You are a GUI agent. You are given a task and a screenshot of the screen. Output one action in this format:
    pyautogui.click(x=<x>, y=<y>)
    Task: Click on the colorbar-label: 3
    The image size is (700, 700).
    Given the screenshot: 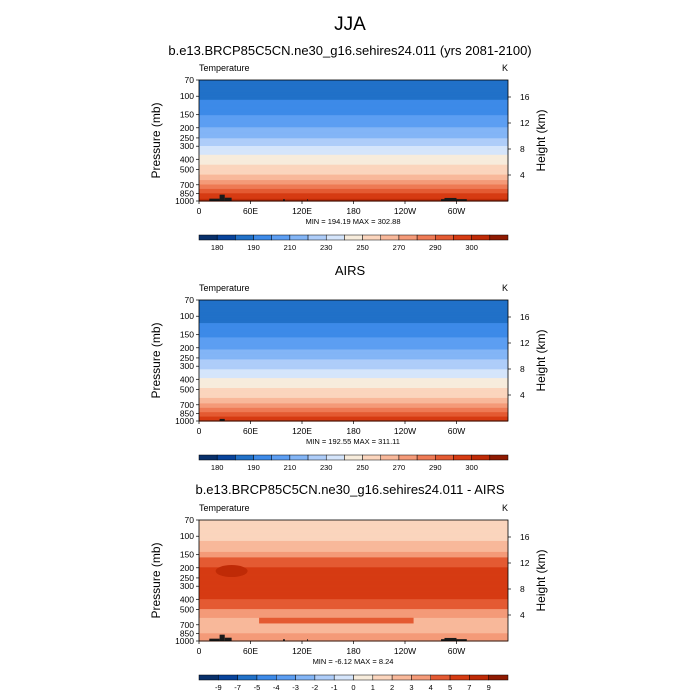 What is the action you would take?
    pyautogui.click(x=411, y=687)
    